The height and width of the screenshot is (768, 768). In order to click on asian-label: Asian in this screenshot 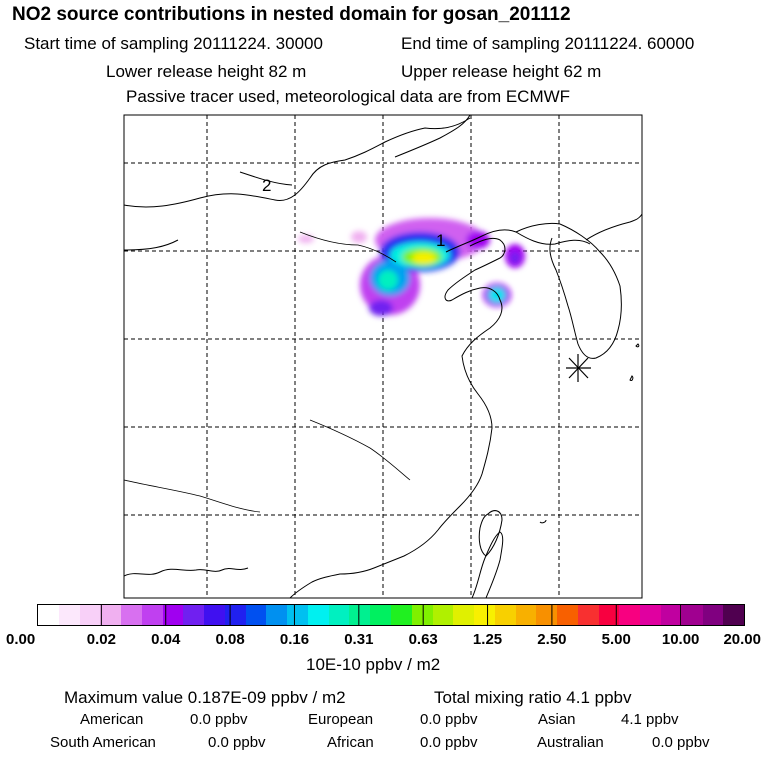, I will do `click(557, 719)`.